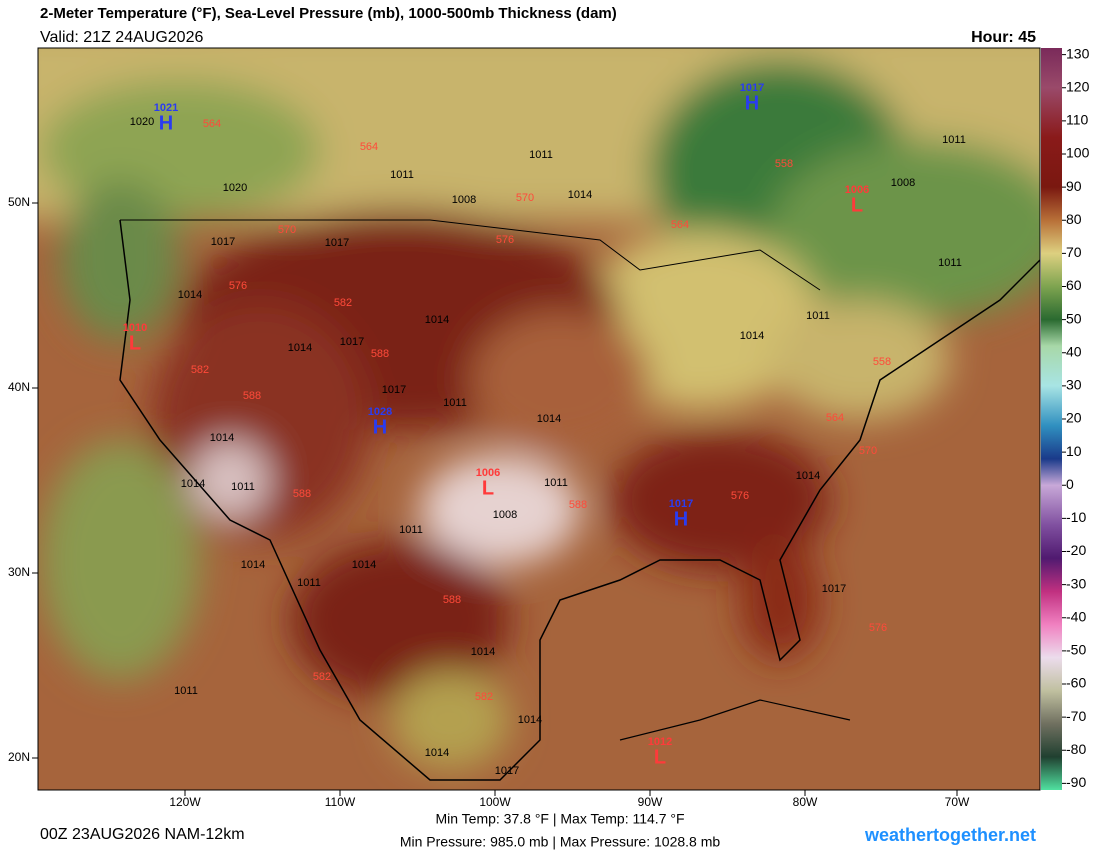 Image resolution: width=1100 pixels, height=855 pixels. What do you see at coordinates (1074, 418) in the screenshot?
I see `colorbar-tick-label: 20` at bounding box center [1074, 418].